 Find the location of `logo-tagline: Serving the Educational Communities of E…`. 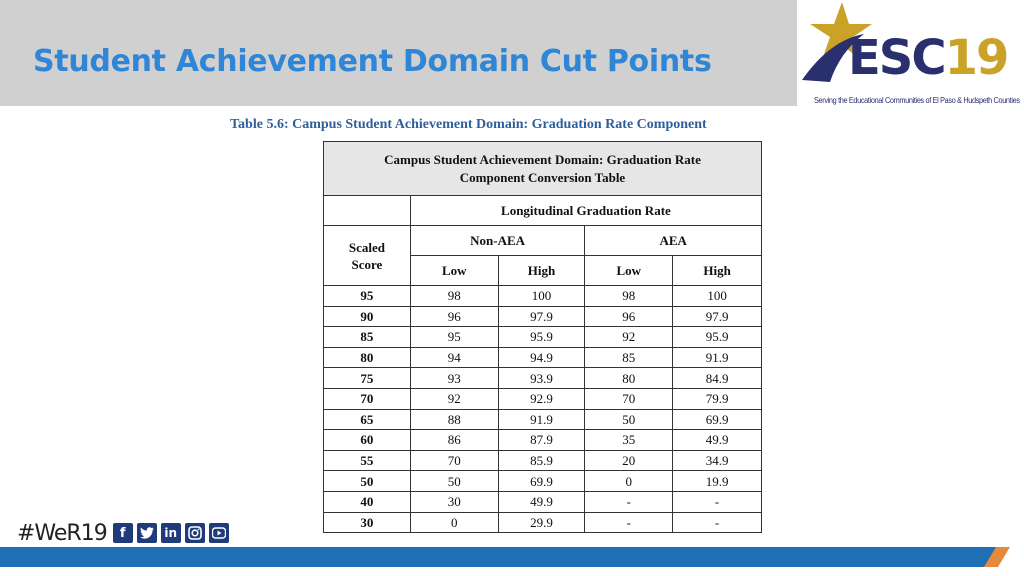

logo-tagline: Serving the Educational Communities of E… is located at coordinates (917, 100).